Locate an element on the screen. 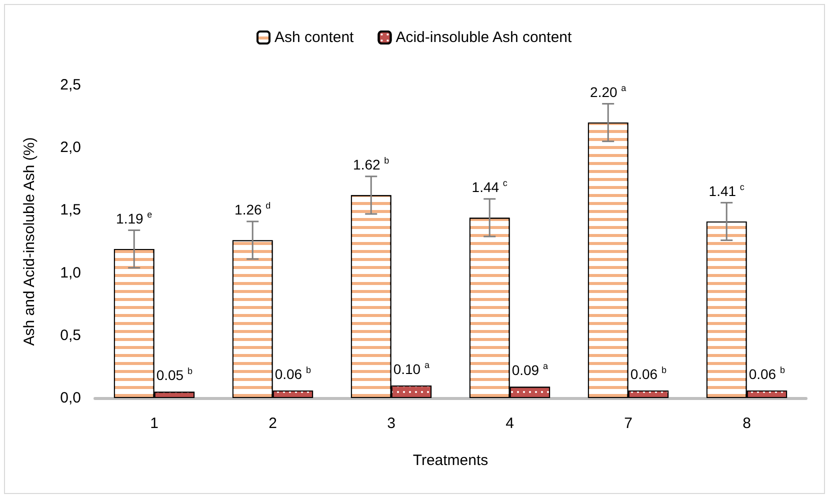 This screenshot has width=829, height=498. data-label: 0.09 a is located at coordinates (530, 369).